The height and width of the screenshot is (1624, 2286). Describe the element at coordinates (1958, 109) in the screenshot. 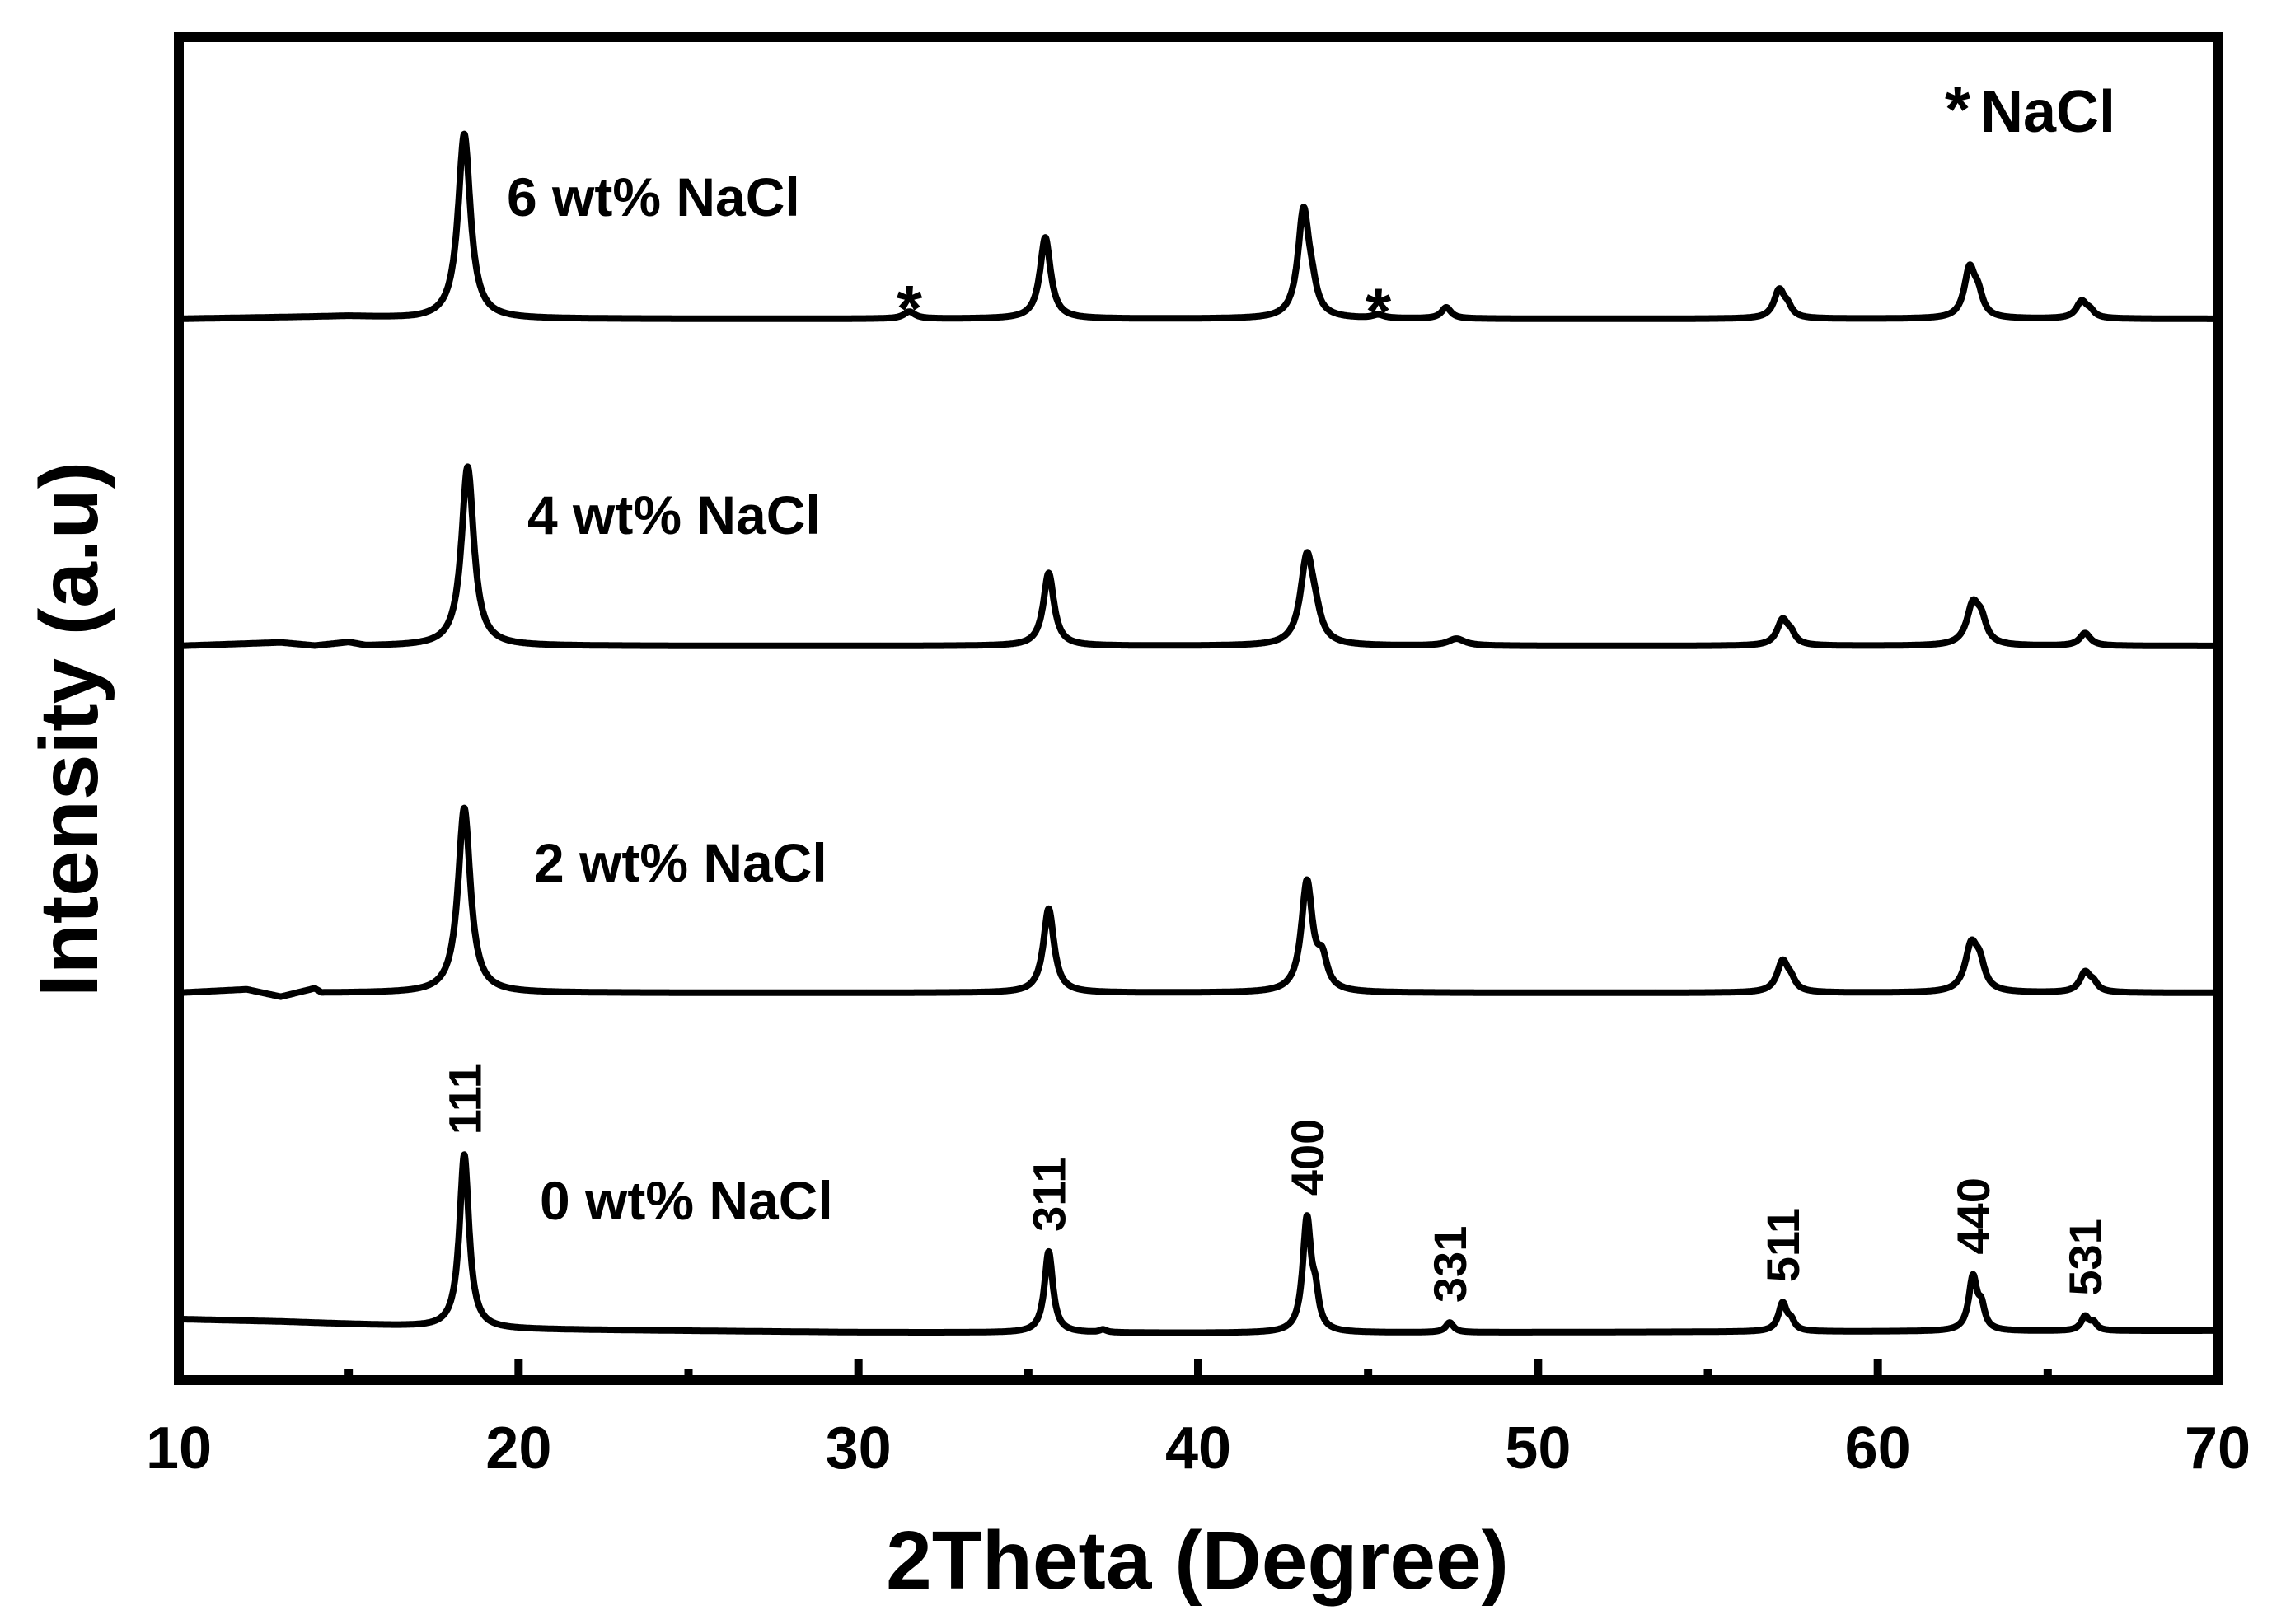

I see `legend-star: *` at that location.